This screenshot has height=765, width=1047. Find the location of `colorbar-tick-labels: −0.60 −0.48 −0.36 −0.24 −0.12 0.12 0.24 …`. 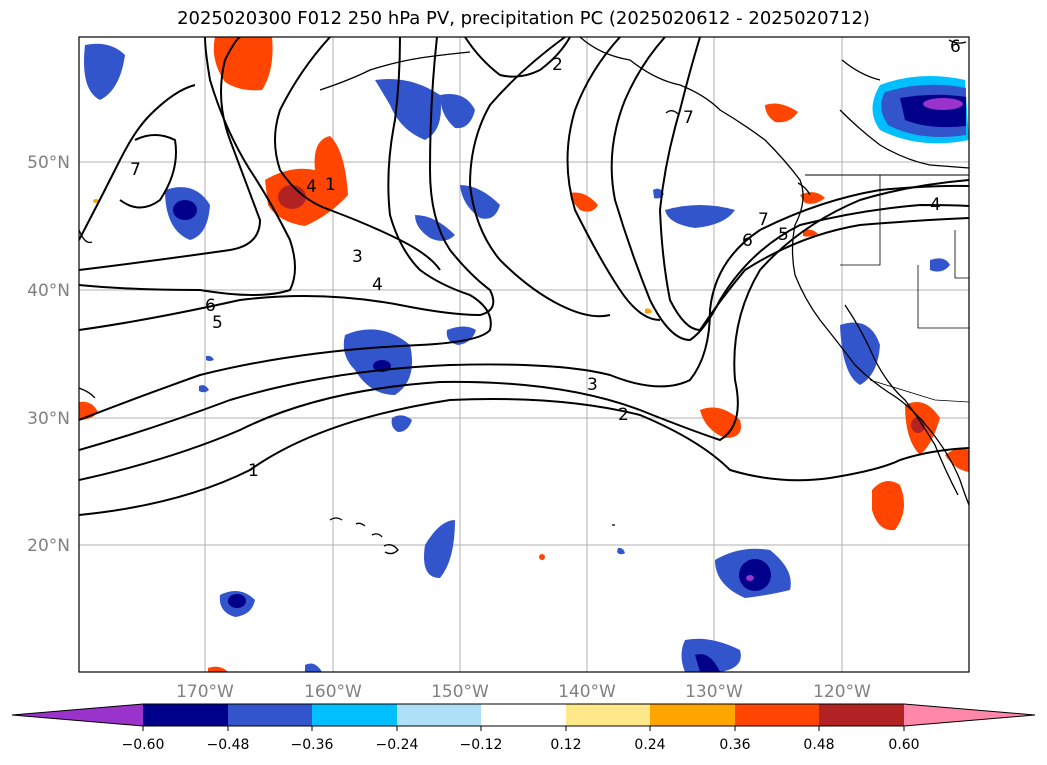

colorbar-tick-labels: −0.60 −0.48 −0.36 −0.24 −0.12 0.12 0.24 … is located at coordinates (521, 745).